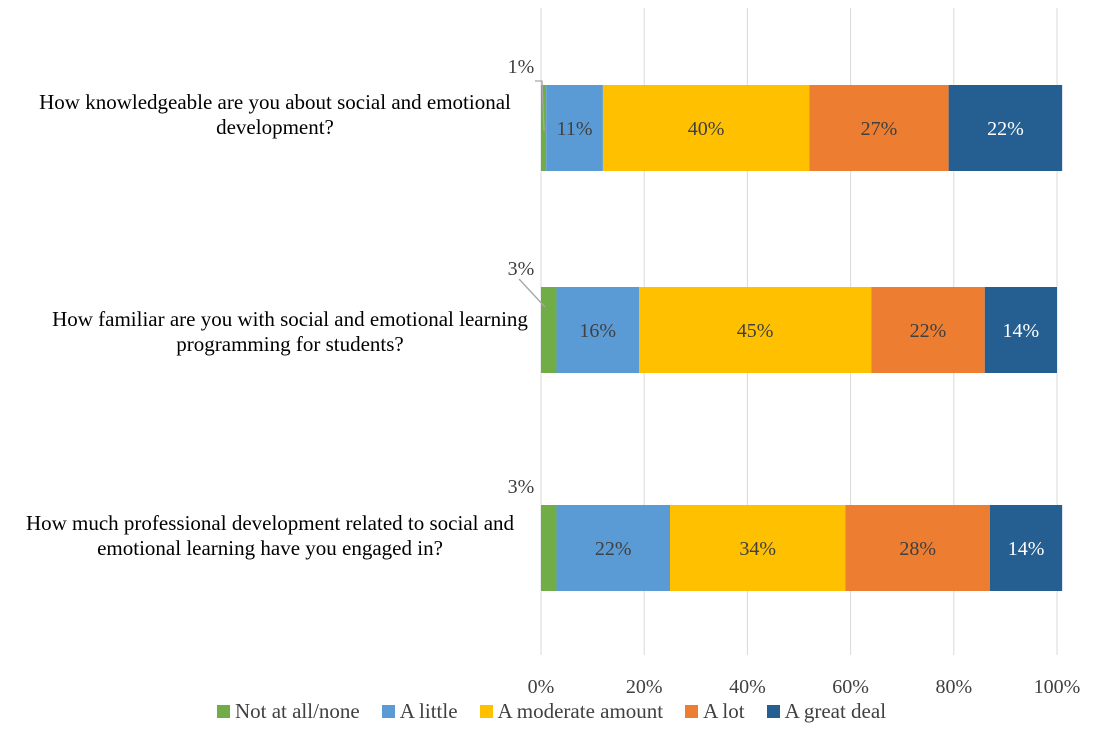 This screenshot has width=1103, height=755. I want to click on data-label: 16%, so click(597, 331).